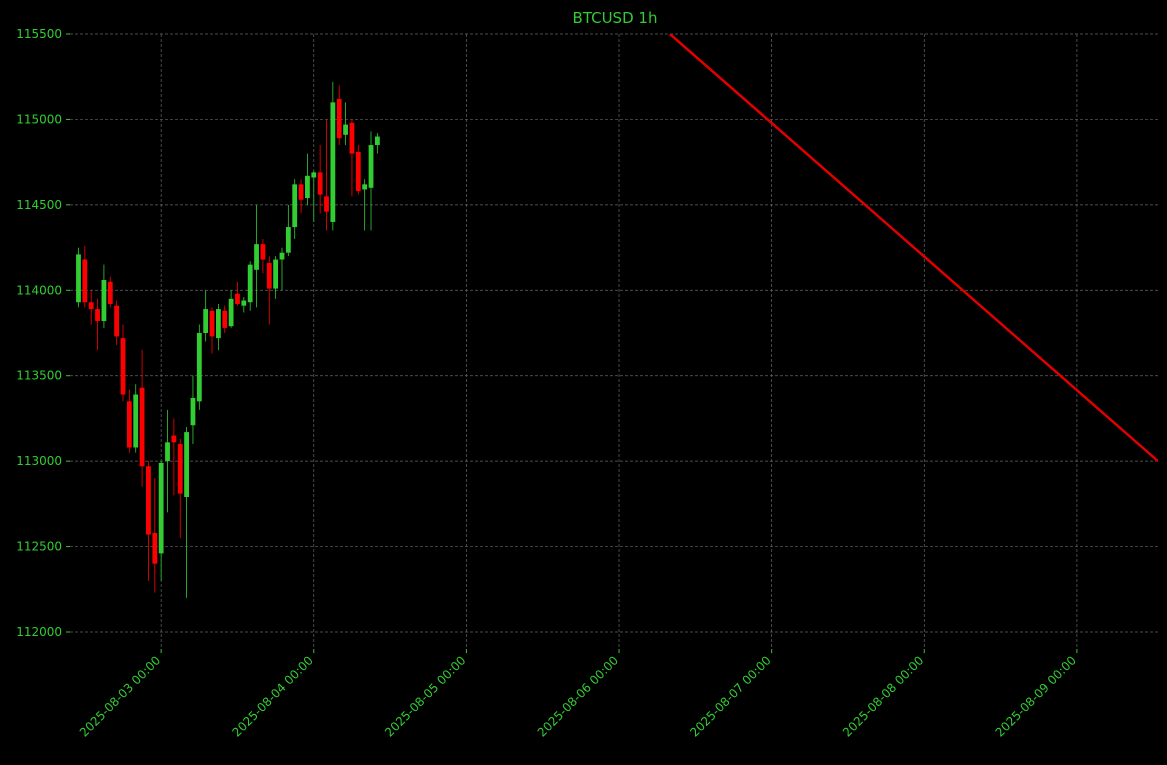  What do you see at coordinates (730, 696) in the screenshot?
I see `x-tick-label: 2025-08-07 00:00` at bounding box center [730, 696].